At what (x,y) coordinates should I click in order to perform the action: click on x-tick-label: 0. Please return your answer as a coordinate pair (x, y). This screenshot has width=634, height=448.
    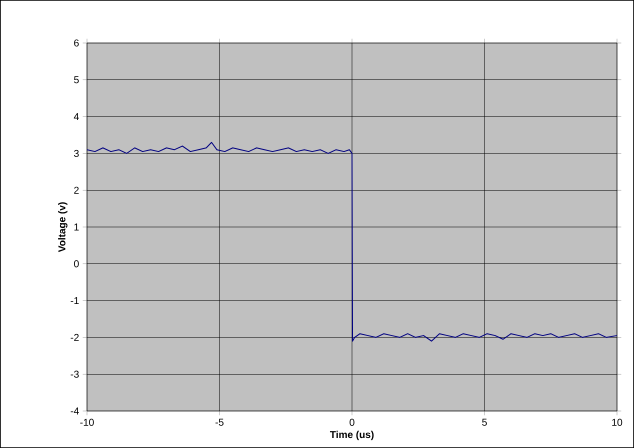
    Looking at the image, I should click on (352, 422).